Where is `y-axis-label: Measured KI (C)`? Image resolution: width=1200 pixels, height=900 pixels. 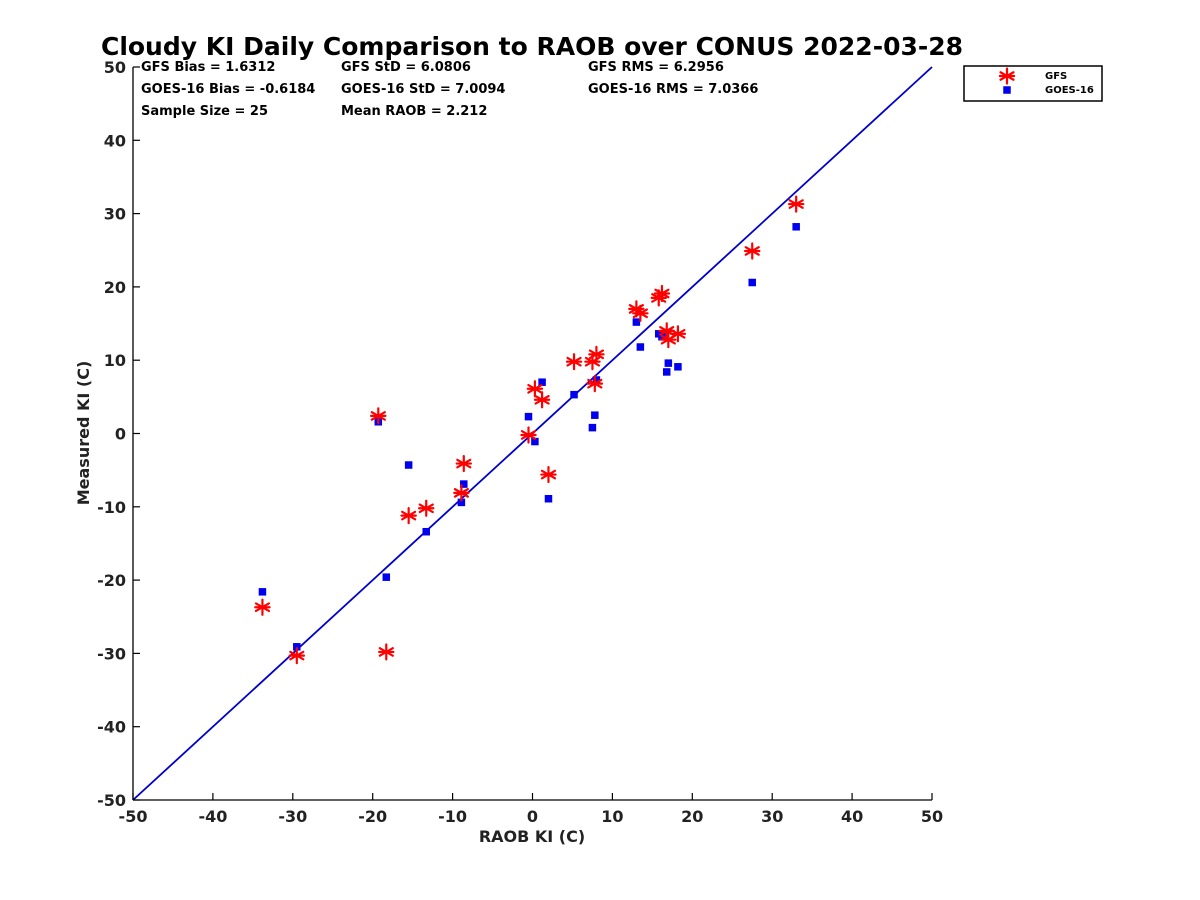 y-axis-label: Measured KI (C) is located at coordinates (83, 433).